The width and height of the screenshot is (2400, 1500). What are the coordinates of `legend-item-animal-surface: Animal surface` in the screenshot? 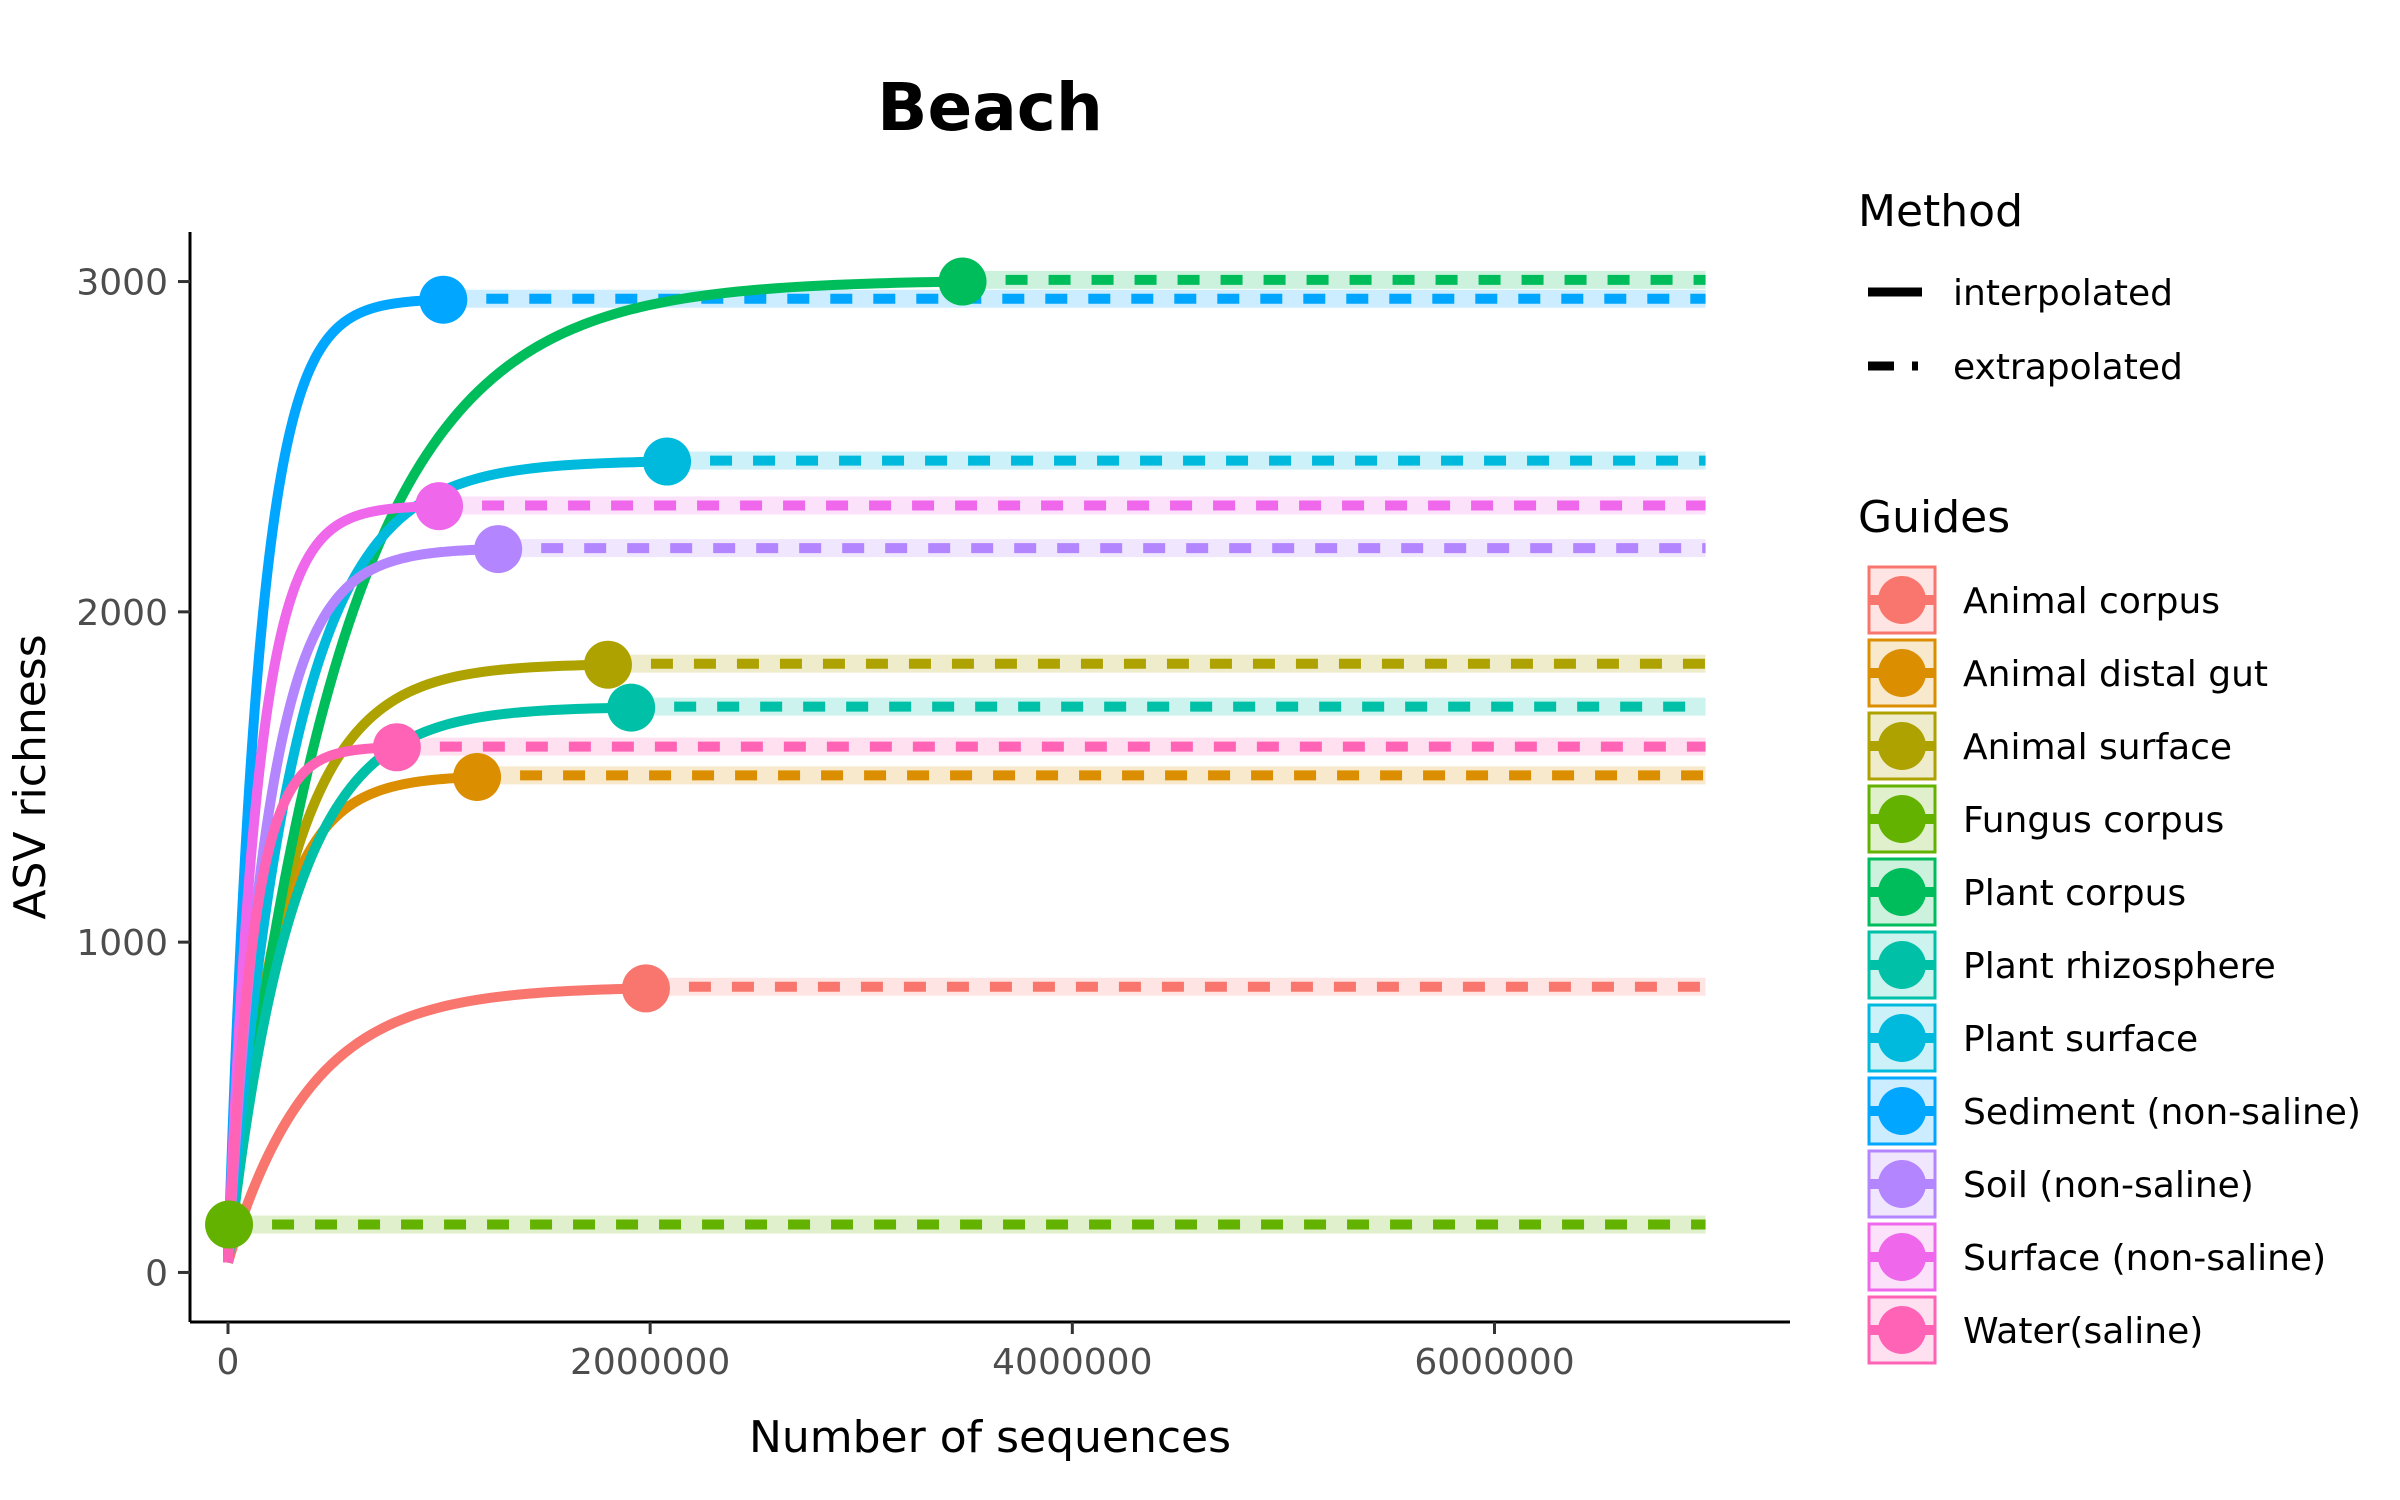 It's located at (2049, 746).